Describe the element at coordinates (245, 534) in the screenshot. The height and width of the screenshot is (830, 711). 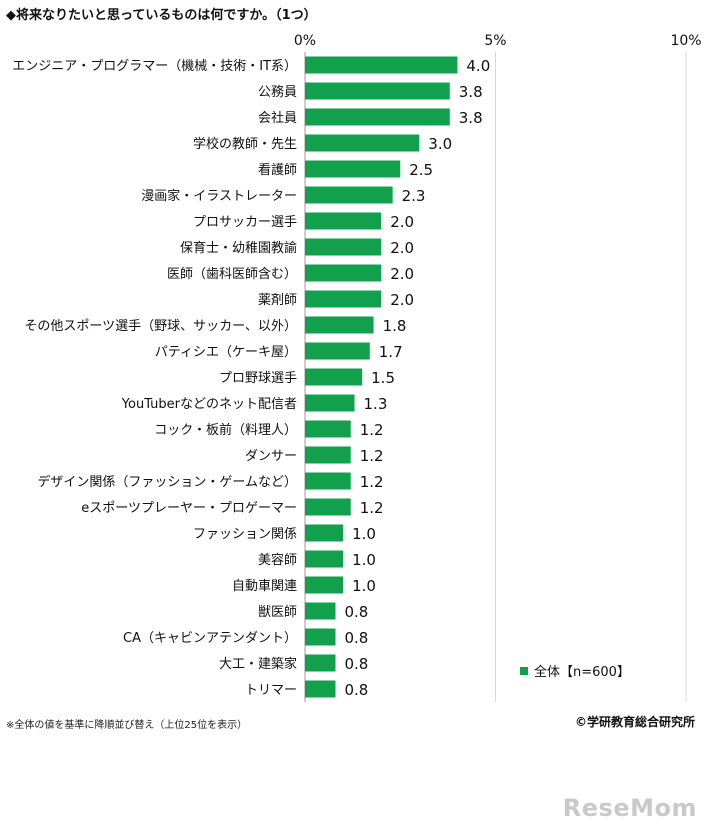
I see `category-label: ファッション関係` at that location.